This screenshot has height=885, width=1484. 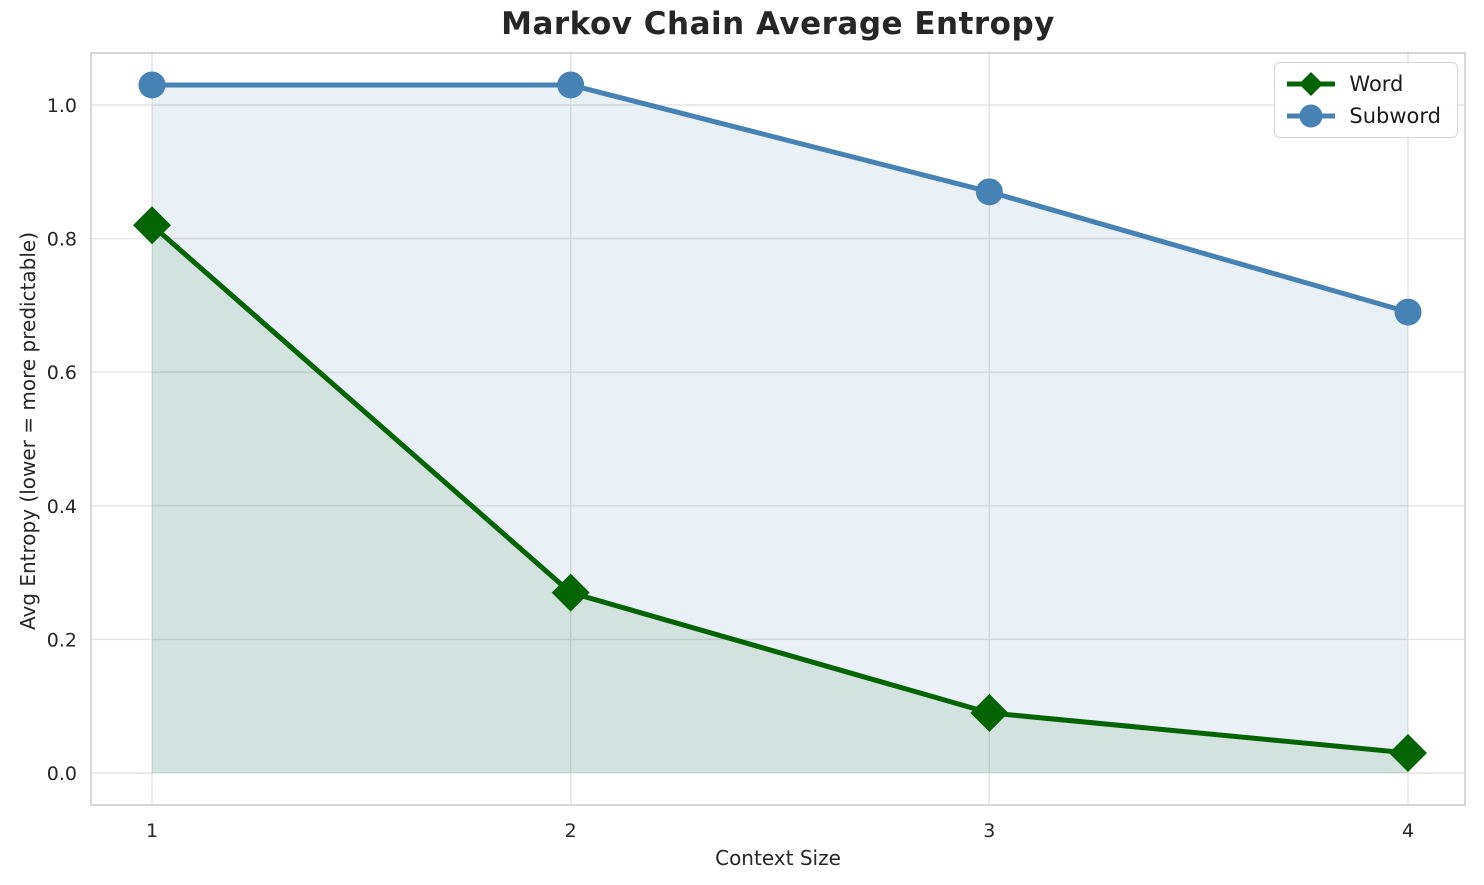 What do you see at coordinates (28, 431) in the screenshot?
I see `y-axis-label: Avg Entropy (lower = more predictable)` at bounding box center [28, 431].